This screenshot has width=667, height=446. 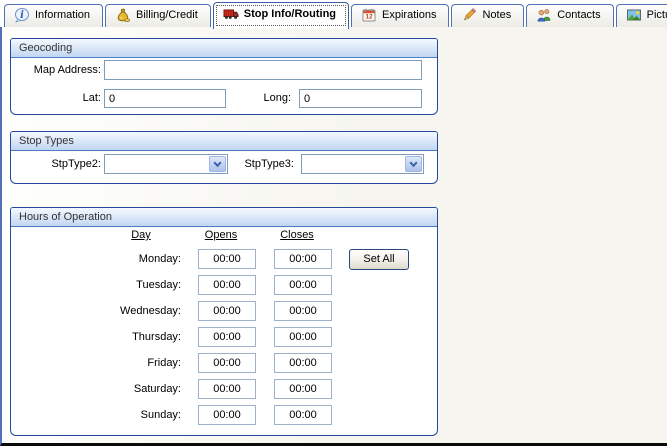 I want to click on truck-icon, so click(x=231, y=14).